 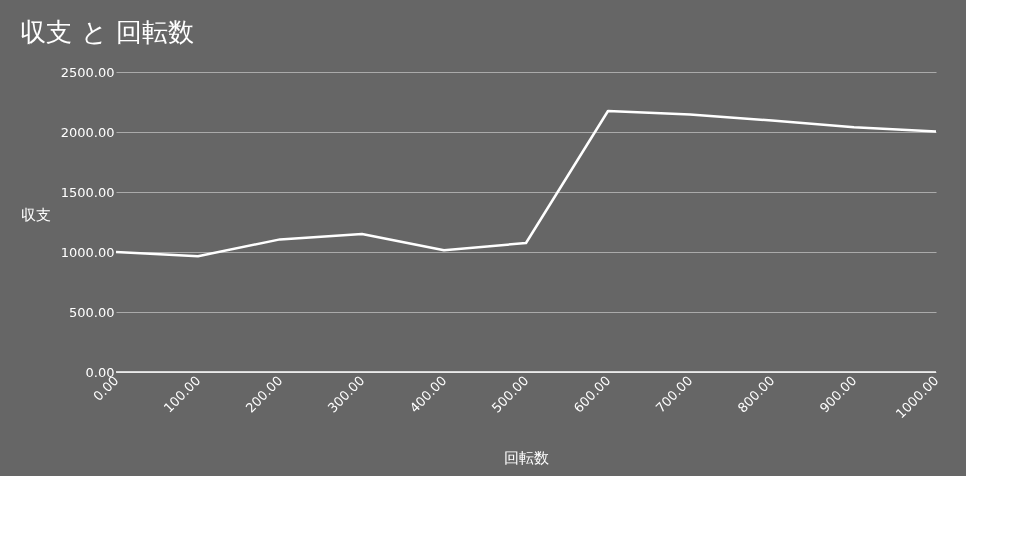 What do you see at coordinates (87, 72) in the screenshot?
I see `y-tick-label: 2500.00` at bounding box center [87, 72].